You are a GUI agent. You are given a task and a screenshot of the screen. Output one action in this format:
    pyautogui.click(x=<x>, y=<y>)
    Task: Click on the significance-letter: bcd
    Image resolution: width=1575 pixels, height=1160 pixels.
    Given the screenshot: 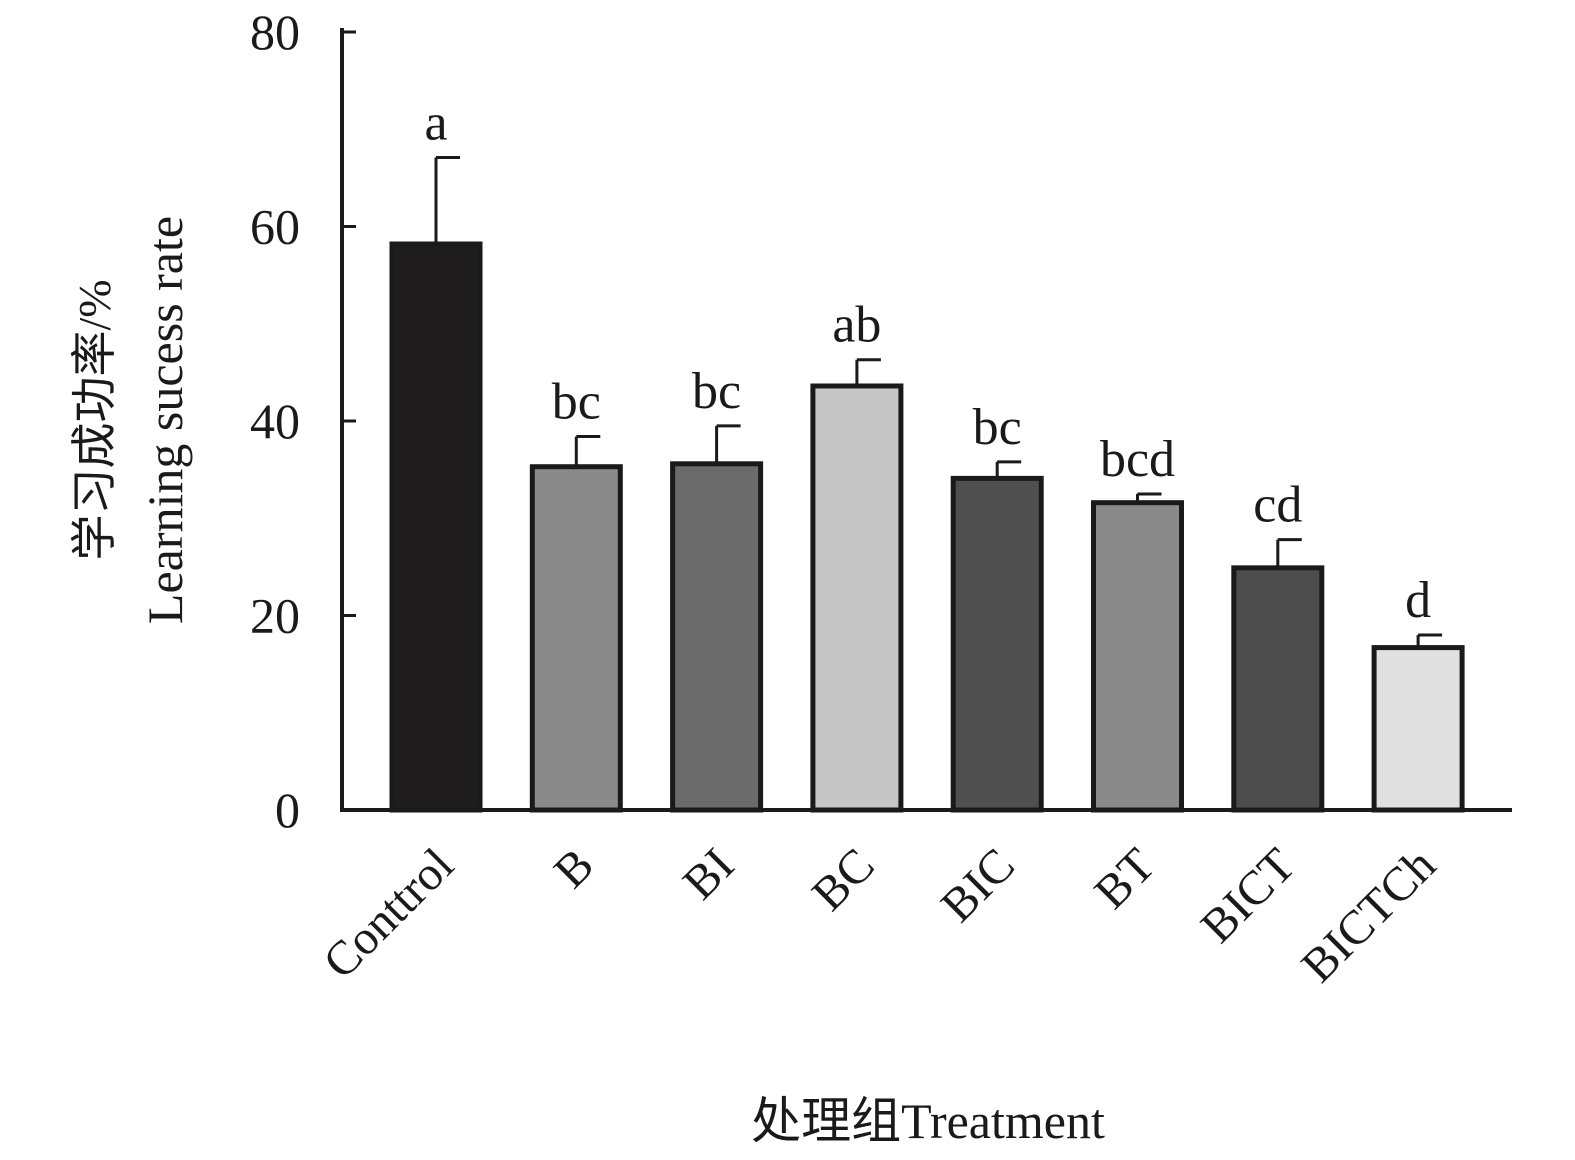 What is the action you would take?
    pyautogui.click(x=1137, y=459)
    